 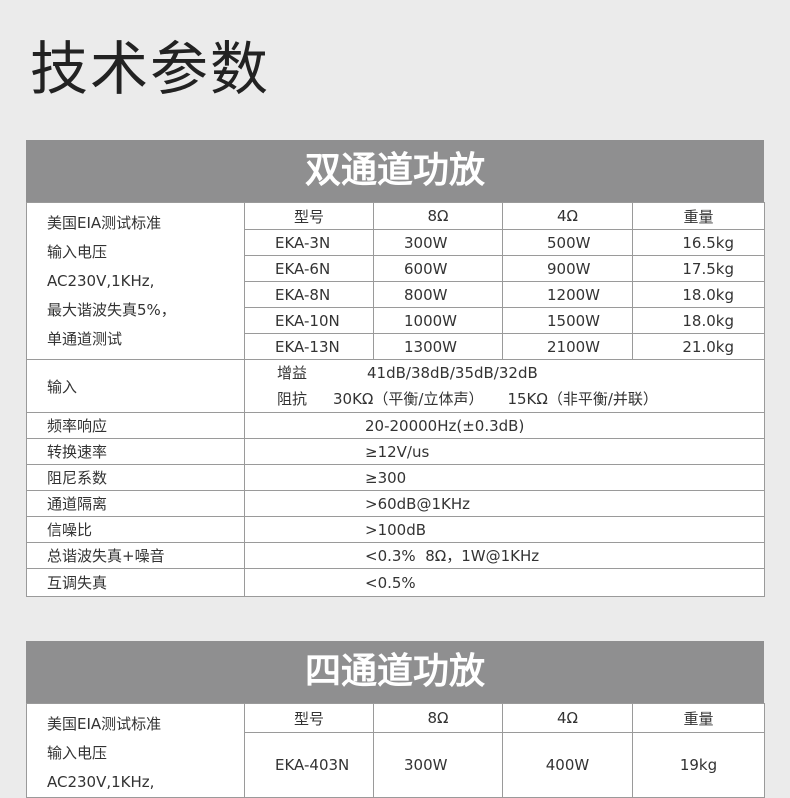 What do you see at coordinates (309, 346) in the screenshot?
I see `table-cell: EKA-13N` at bounding box center [309, 346].